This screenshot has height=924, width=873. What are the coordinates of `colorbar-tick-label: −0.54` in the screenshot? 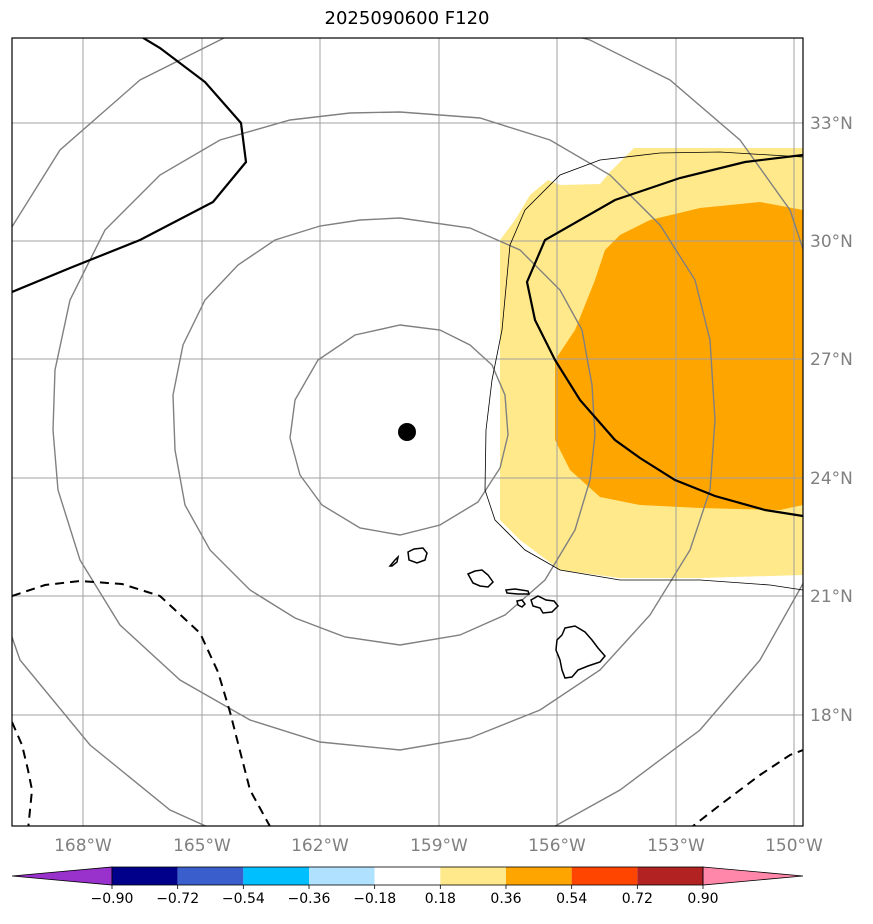 It's located at (243, 899).